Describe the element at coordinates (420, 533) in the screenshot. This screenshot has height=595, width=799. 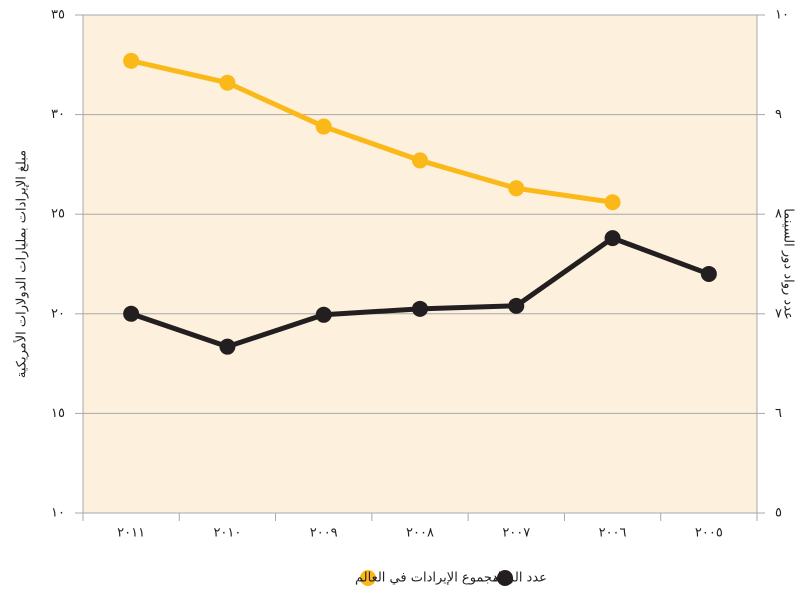
I see `x-tick-label: ٢٠٠٨` at that location.